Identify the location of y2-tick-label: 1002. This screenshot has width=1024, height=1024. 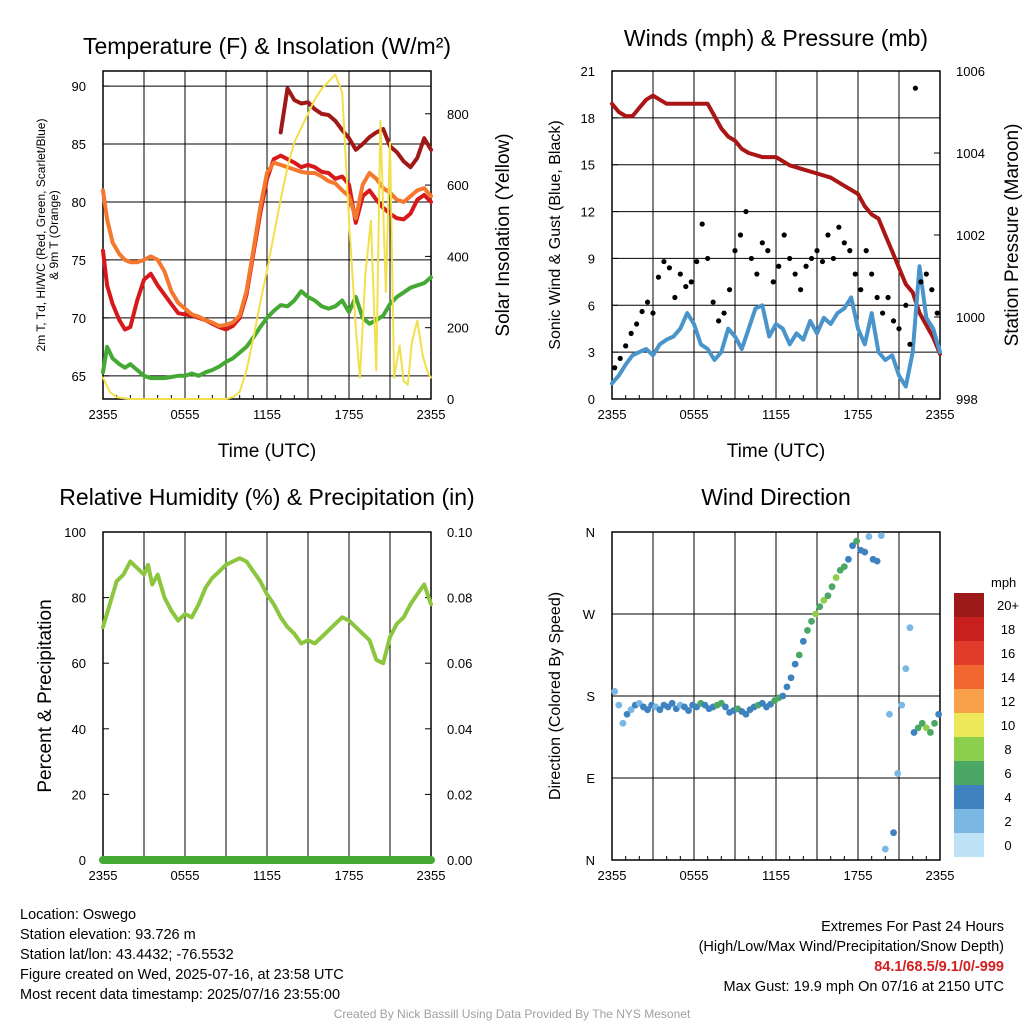
(970, 235).